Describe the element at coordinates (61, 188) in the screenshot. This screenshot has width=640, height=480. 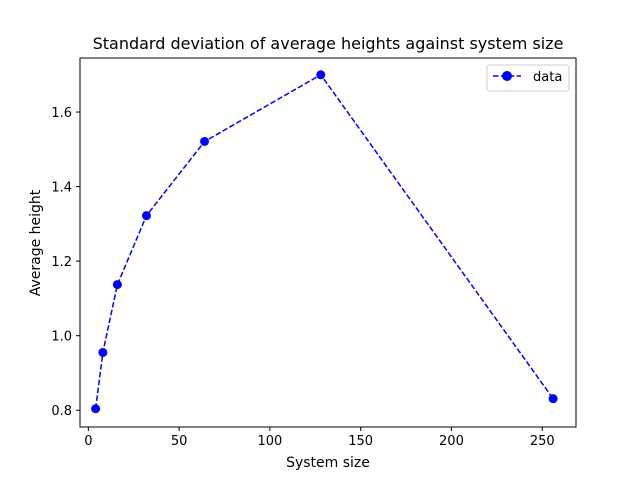
I see `y-tick-label: 1.4` at that location.